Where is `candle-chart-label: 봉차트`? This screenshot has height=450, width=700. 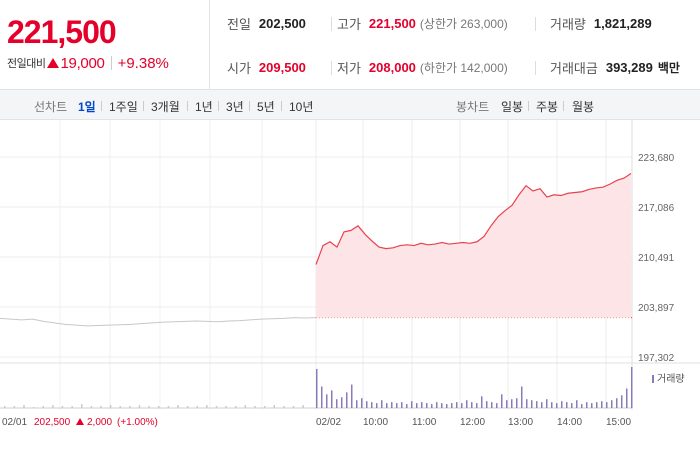 candle-chart-label: 봉차트 is located at coordinates (473, 107).